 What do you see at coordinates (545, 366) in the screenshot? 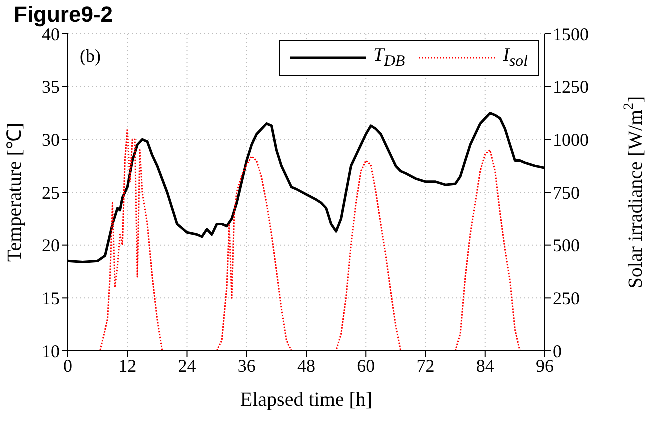
I see `x-tick-label: 96` at bounding box center [545, 366].